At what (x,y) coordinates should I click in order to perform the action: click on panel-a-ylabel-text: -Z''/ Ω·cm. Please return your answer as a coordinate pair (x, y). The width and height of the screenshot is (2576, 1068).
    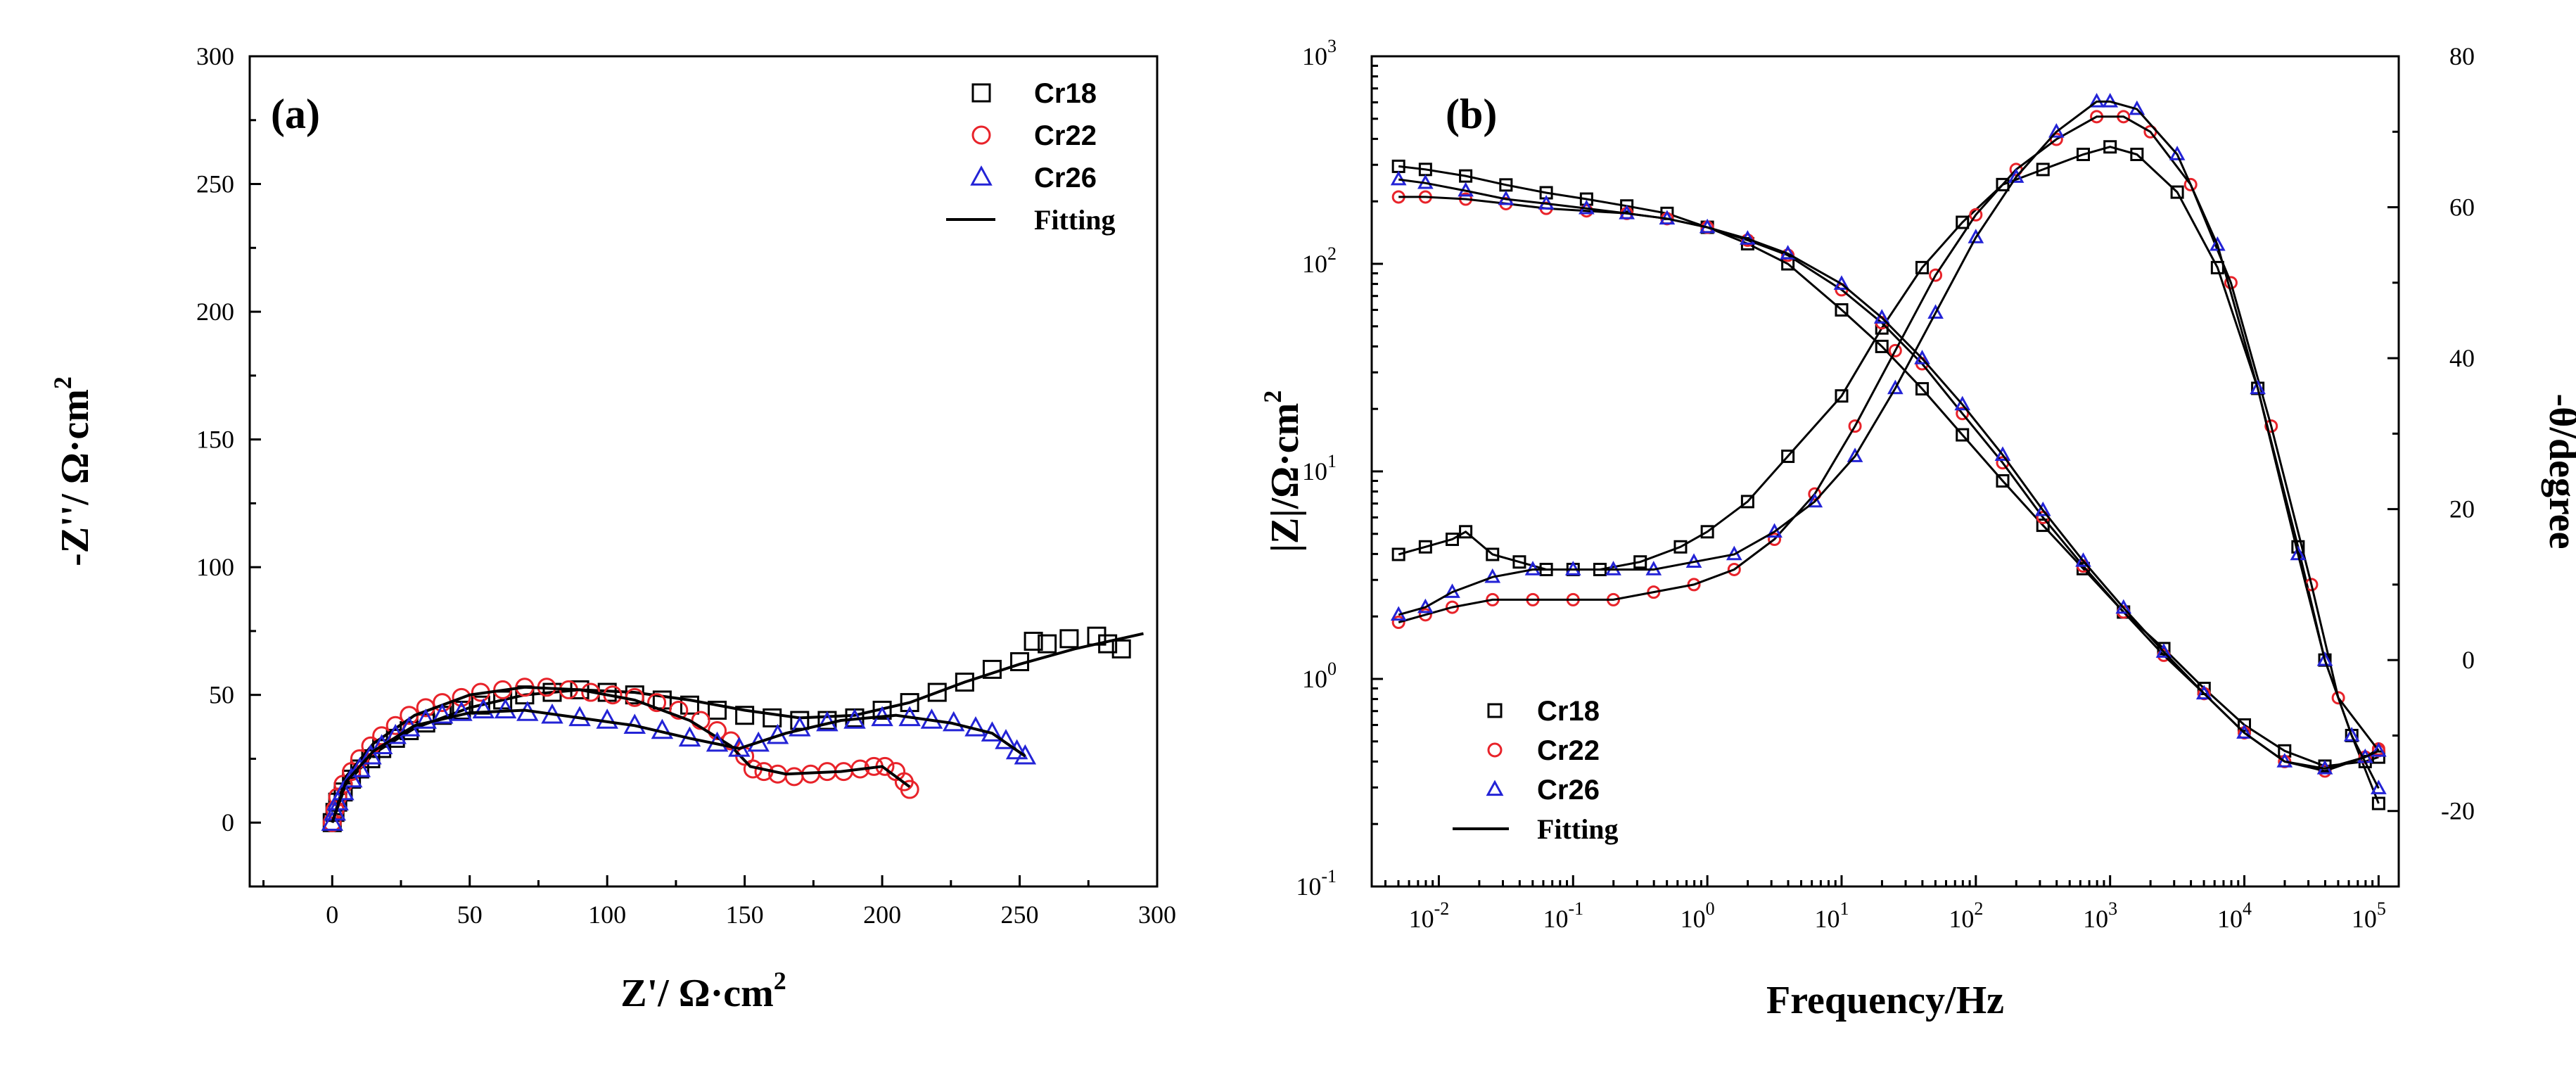
    Looking at the image, I should click on (75, 478).